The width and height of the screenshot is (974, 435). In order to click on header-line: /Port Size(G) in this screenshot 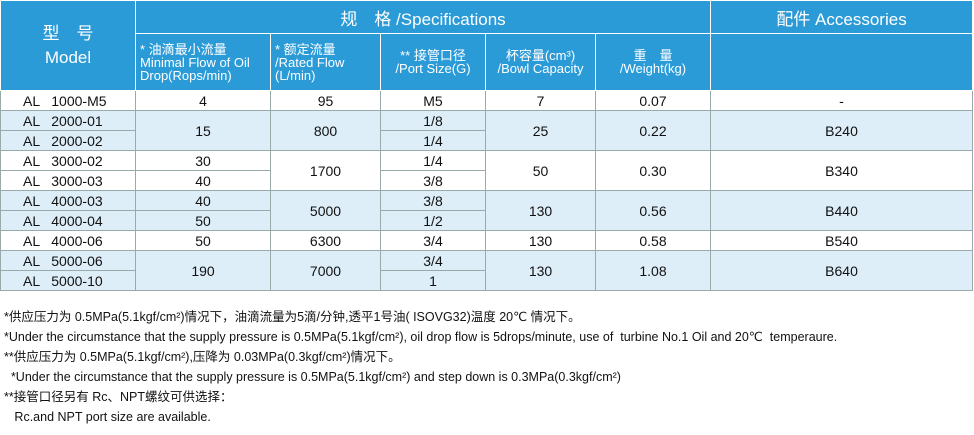, I will do `click(433, 68)`.